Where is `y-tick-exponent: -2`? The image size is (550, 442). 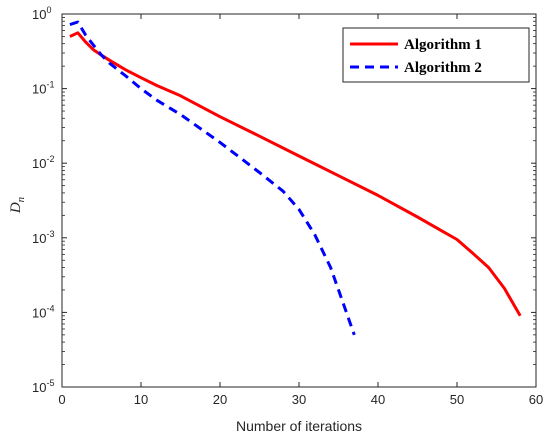
y-tick-exponent: -2 is located at coordinates (50, 159).